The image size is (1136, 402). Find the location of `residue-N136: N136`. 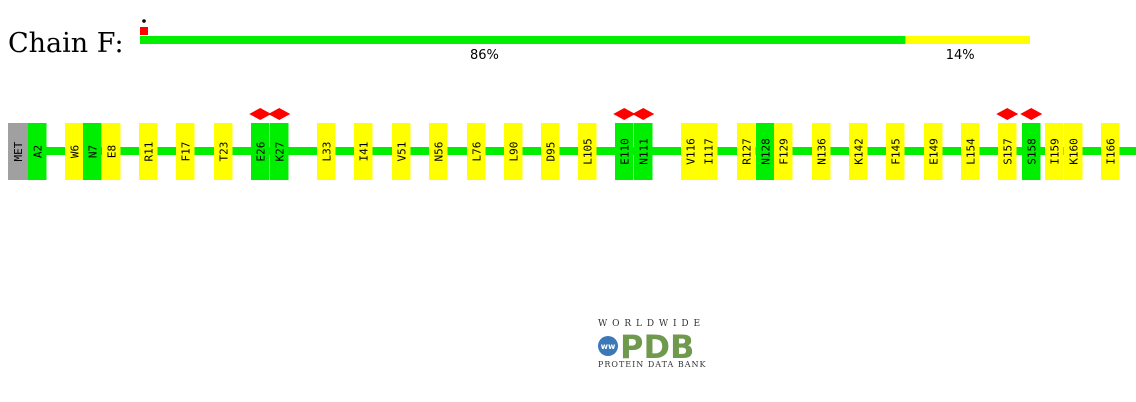

residue-N136: N136 is located at coordinates (821, 151).